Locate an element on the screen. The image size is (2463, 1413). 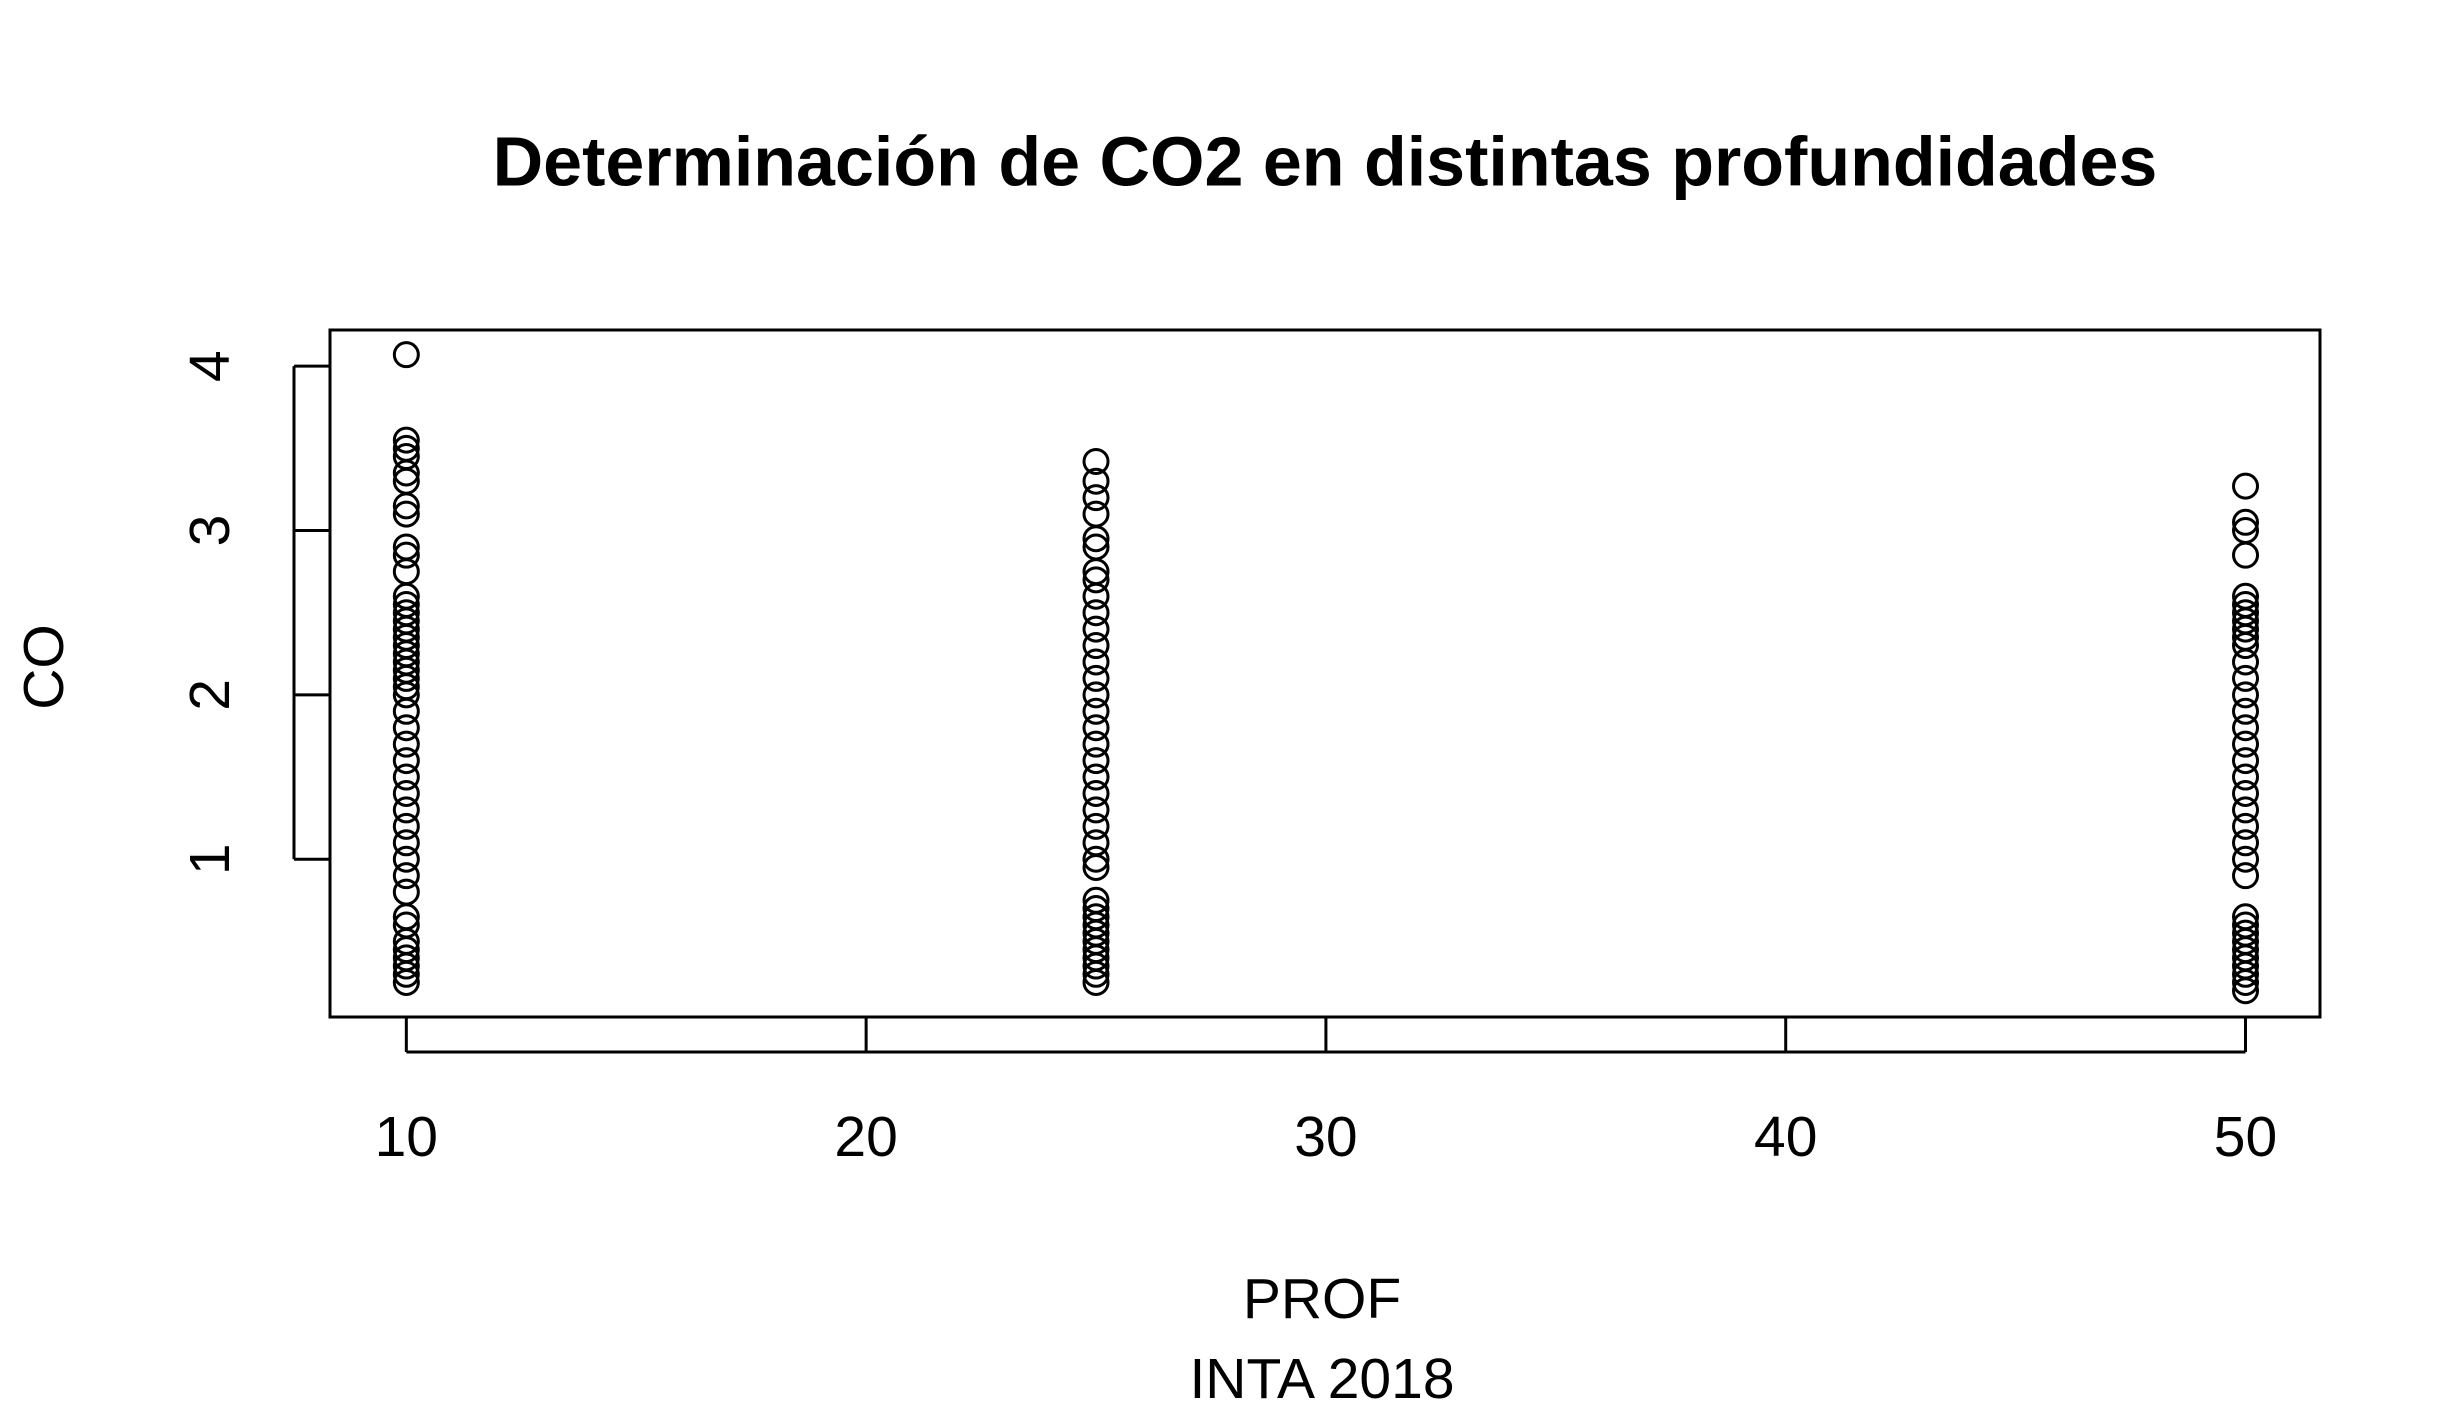
x-axis-label: PROF is located at coordinates (1322, 1299).